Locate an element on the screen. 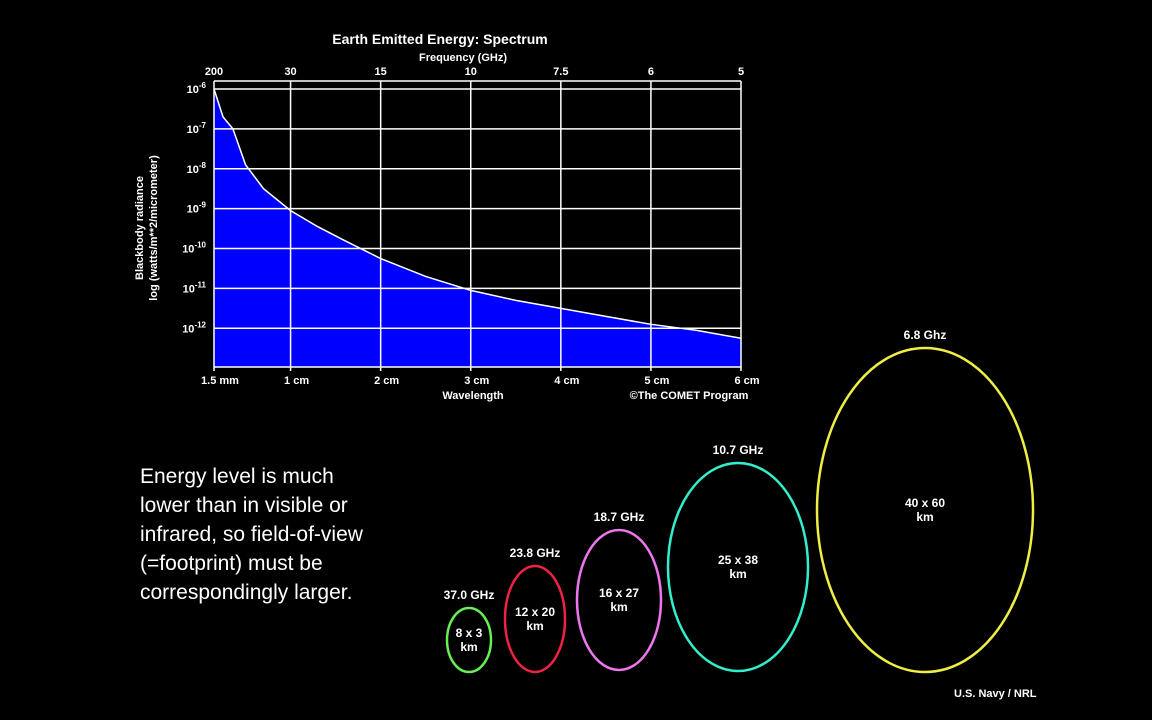  x-tick-label: 1.5 mm is located at coordinates (220, 381).